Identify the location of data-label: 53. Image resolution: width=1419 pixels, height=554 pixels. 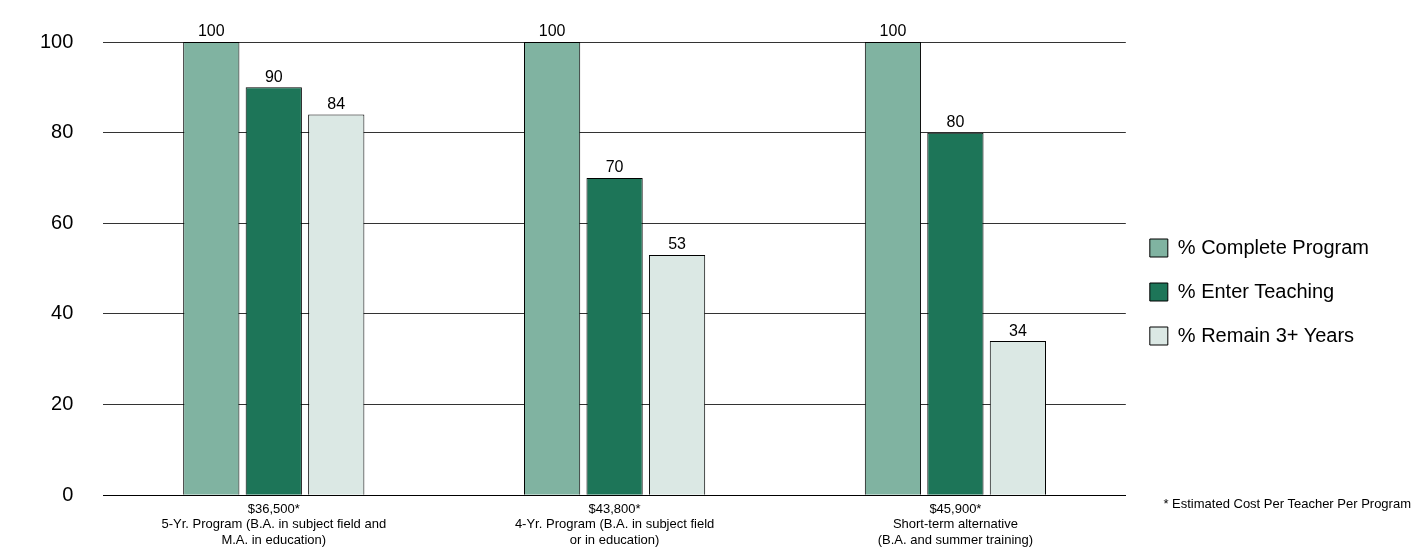
(677, 244).